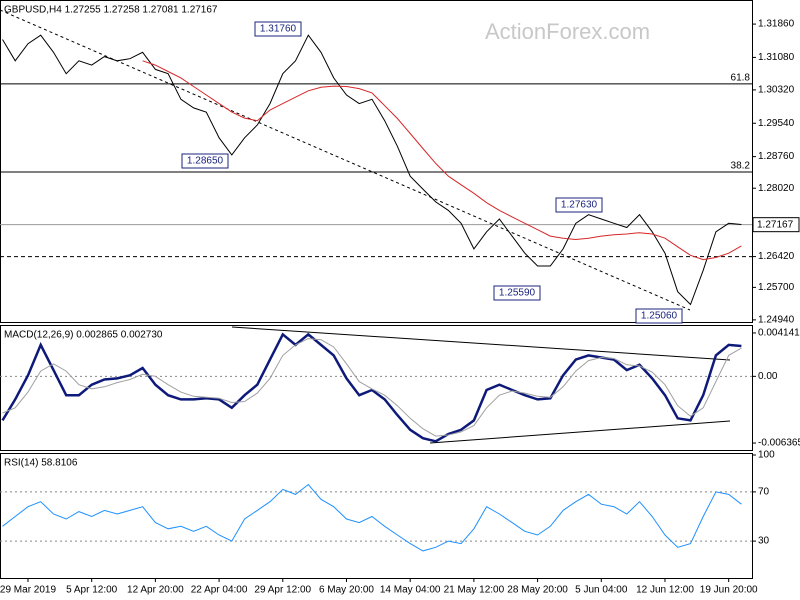 The image size is (800, 600). What do you see at coordinates (776, 24) in the screenshot?
I see `y-tick-label: 1.31860` at bounding box center [776, 24].